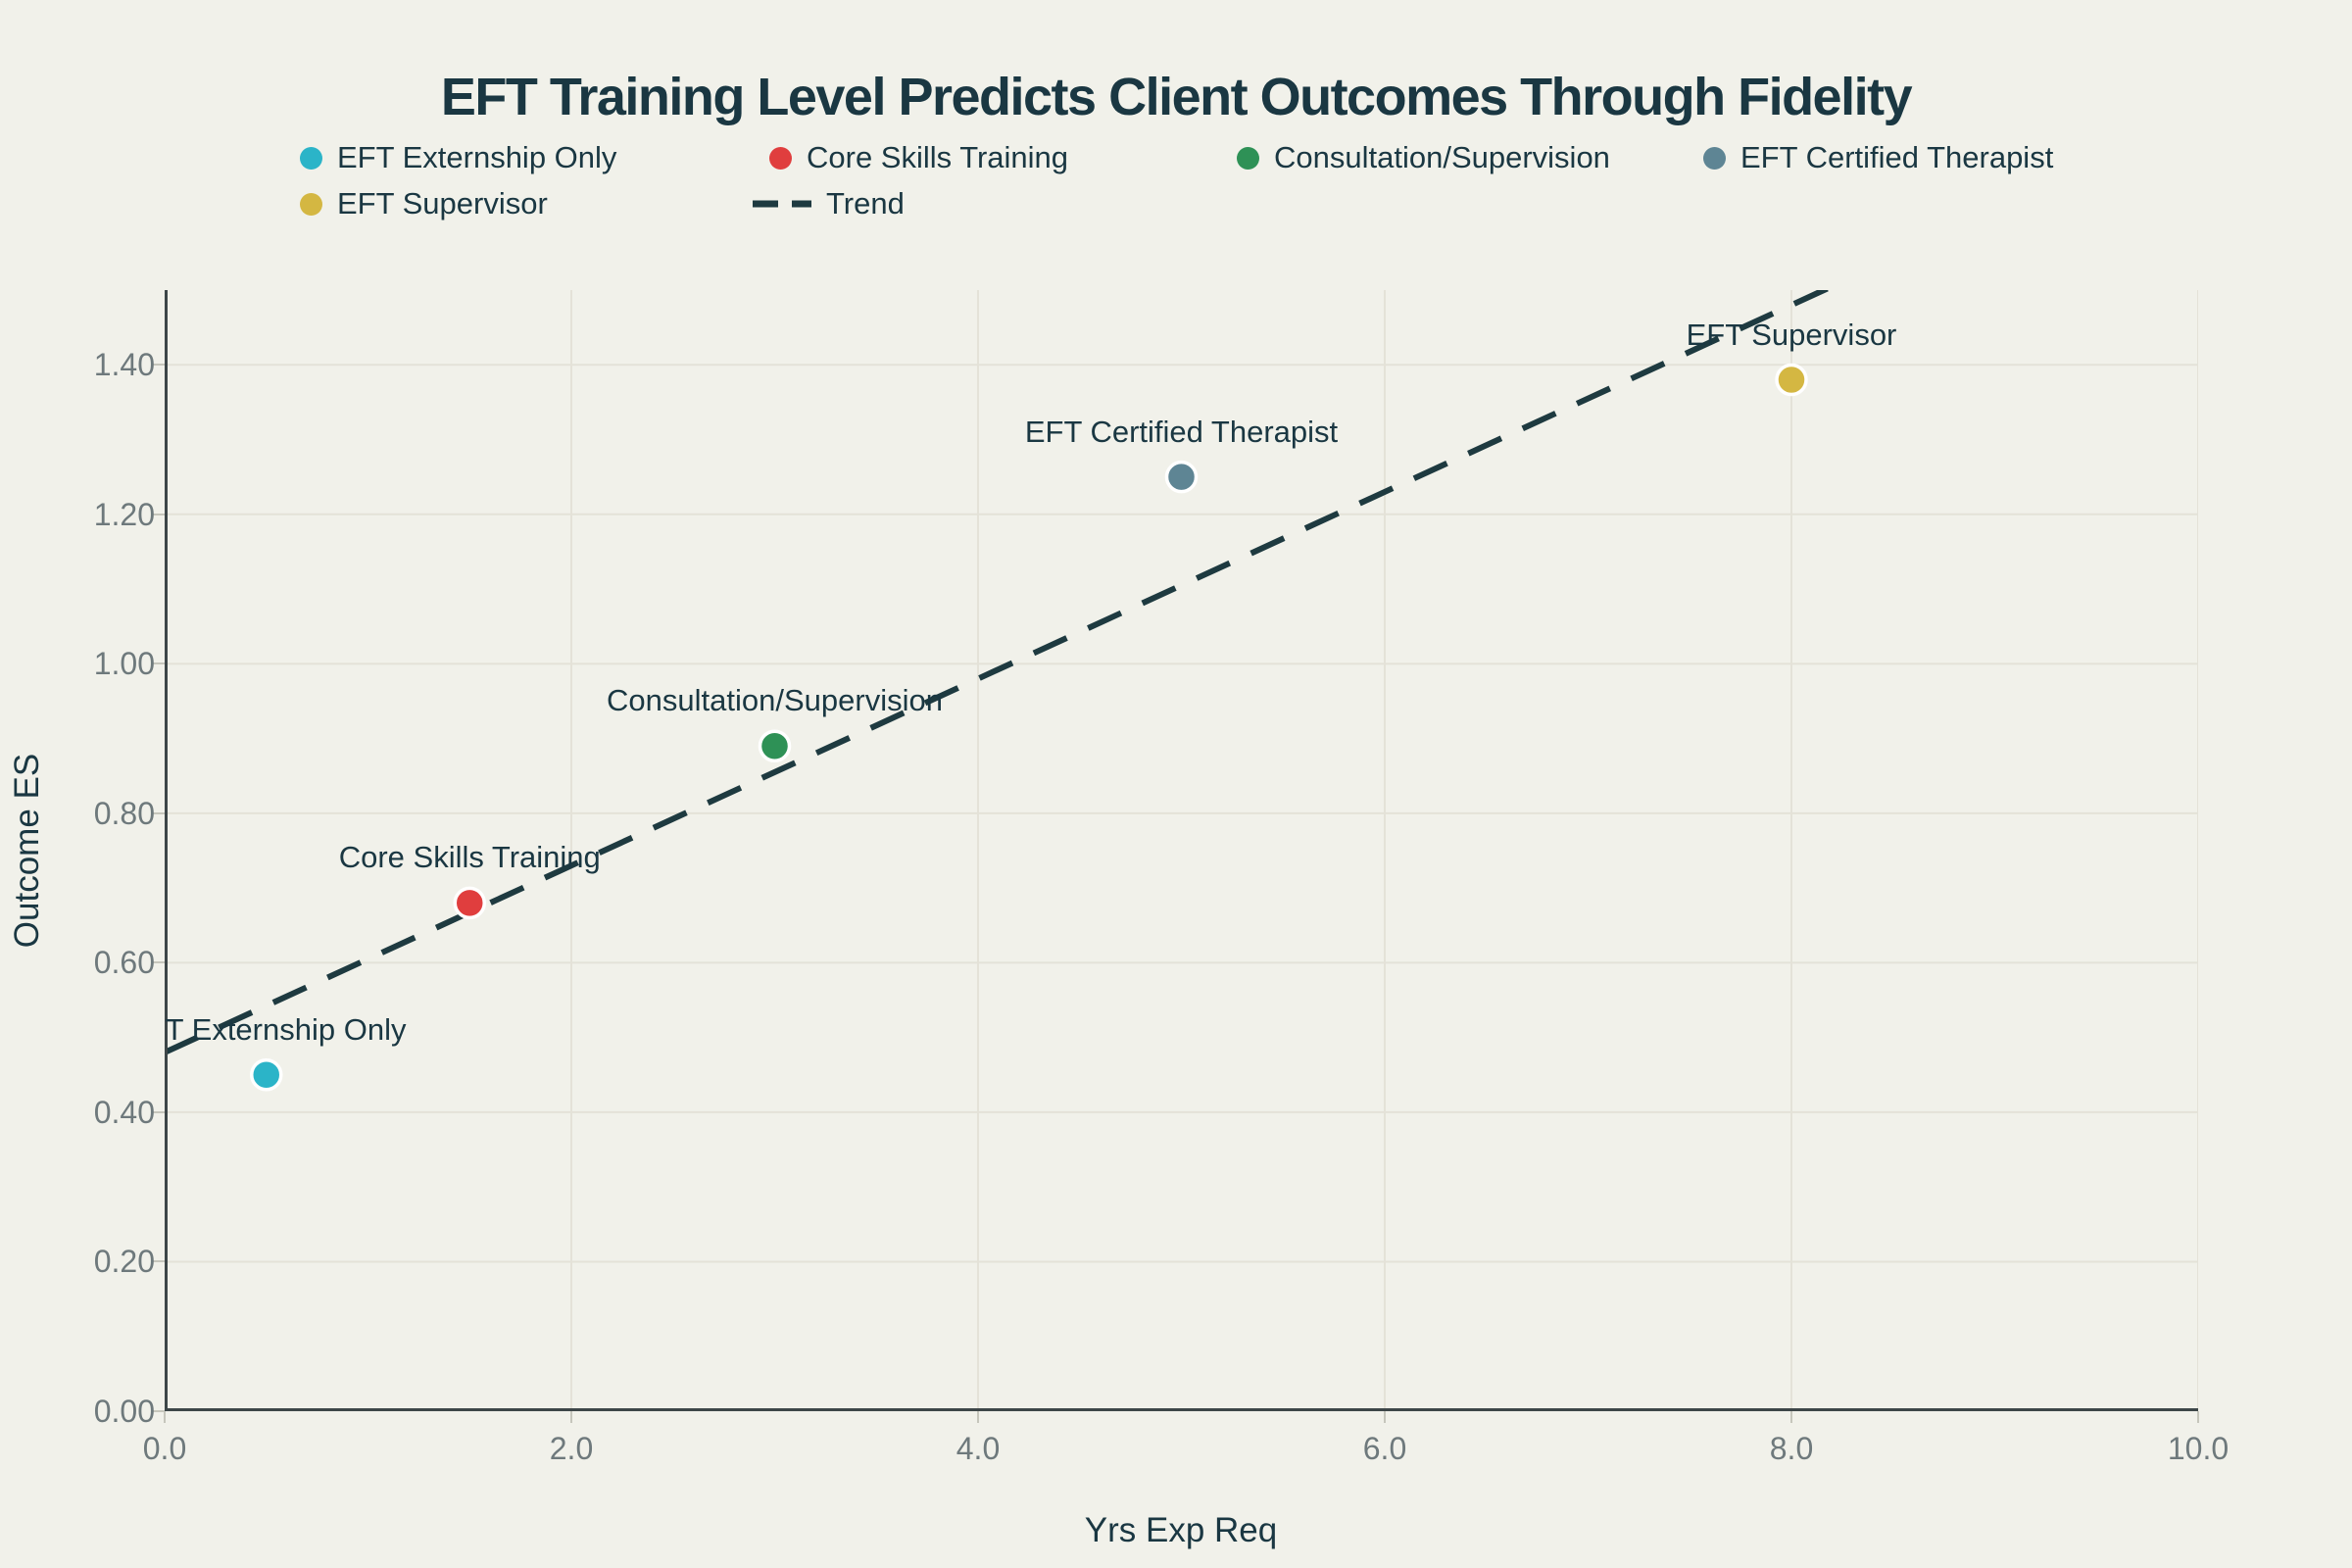  Describe the element at coordinates (477, 157) in the screenshot. I see `legend-label: EFT Externship Only` at that location.